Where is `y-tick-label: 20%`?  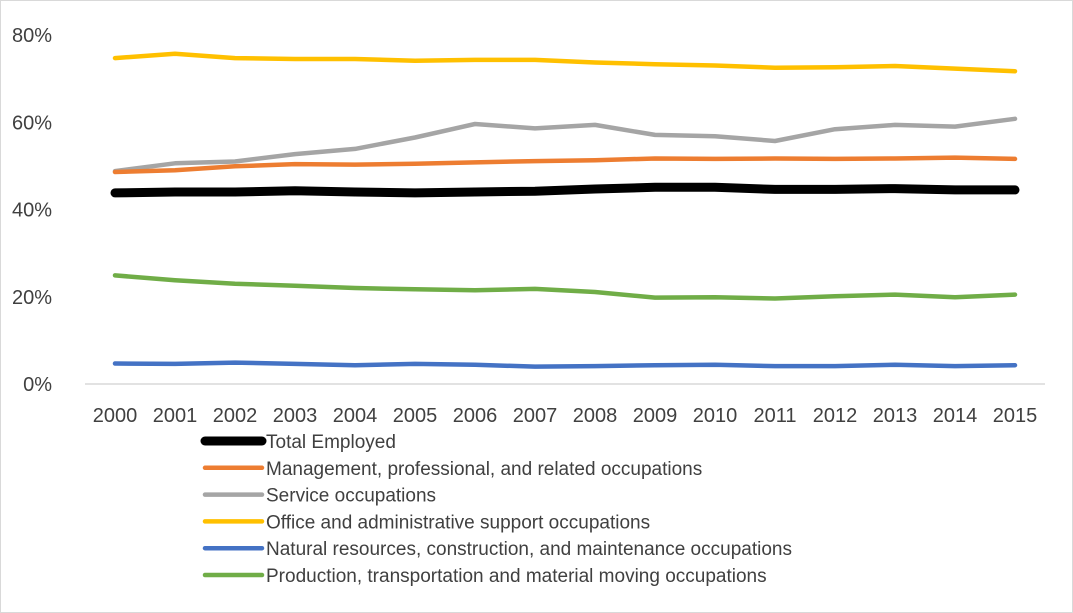 y-tick-label: 20% is located at coordinates (32, 298).